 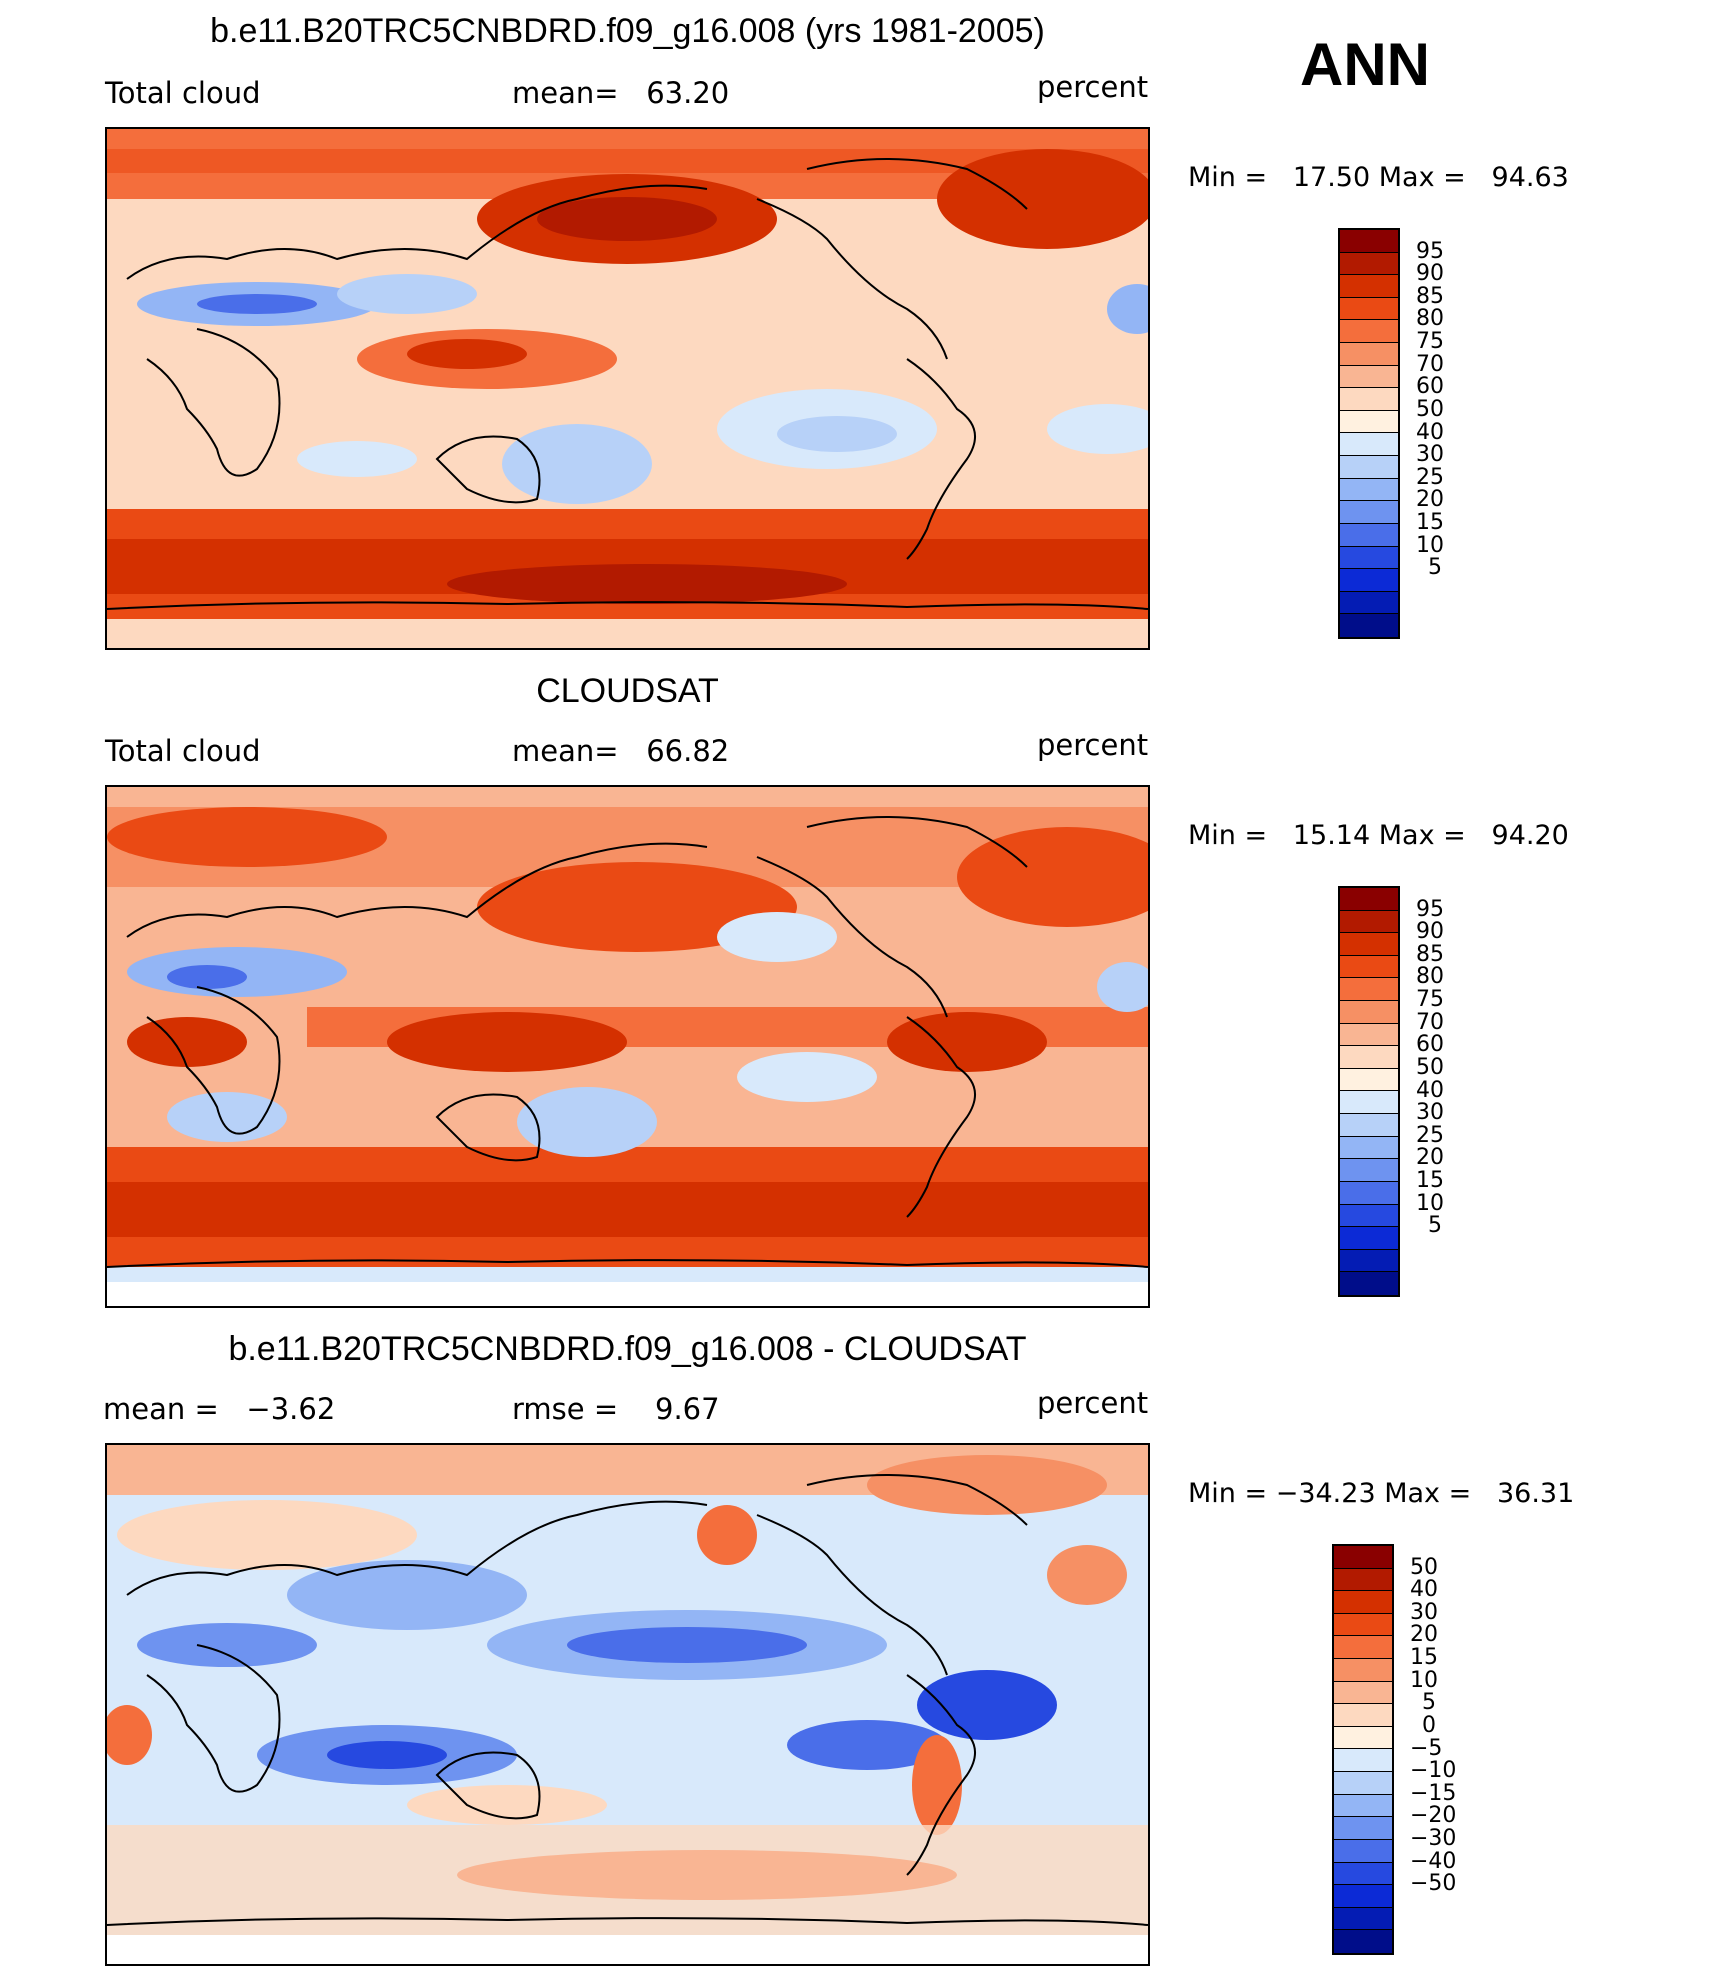 What do you see at coordinates (1433, 1838) in the screenshot?
I see `colorbar-tick-label: −30` at bounding box center [1433, 1838].